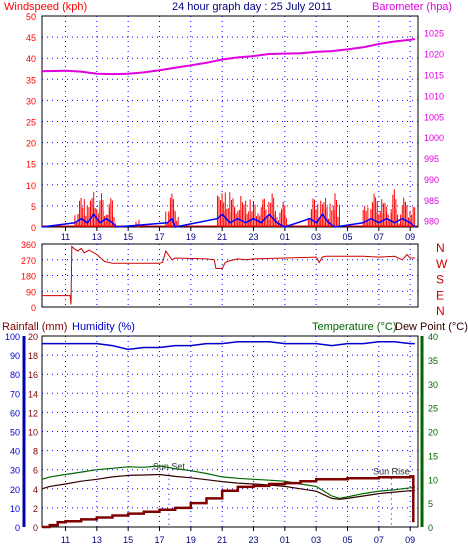 This screenshot has height=555, width=468. I want to click on temperature-tick-label: 5, so click(430, 504).